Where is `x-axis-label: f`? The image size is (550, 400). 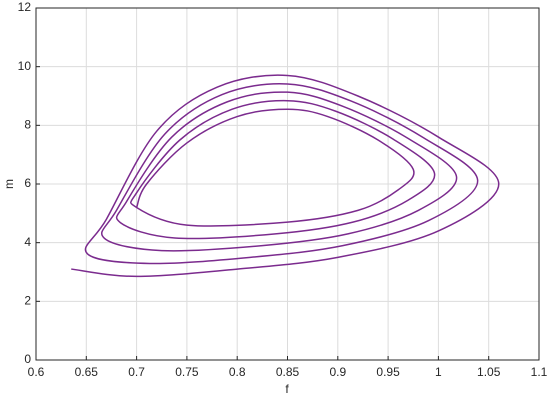 x-axis-label: f is located at coordinates (287, 389).